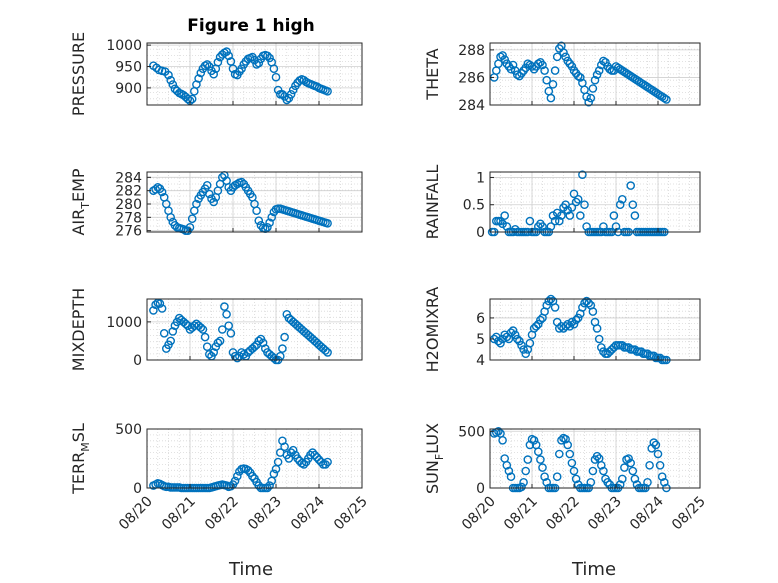 Image resolution: width=778 pixels, height=583 pixels. Describe the element at coordinates (593, 569) in the screenshot. I see `x-axis-label-right: Time` at that location.